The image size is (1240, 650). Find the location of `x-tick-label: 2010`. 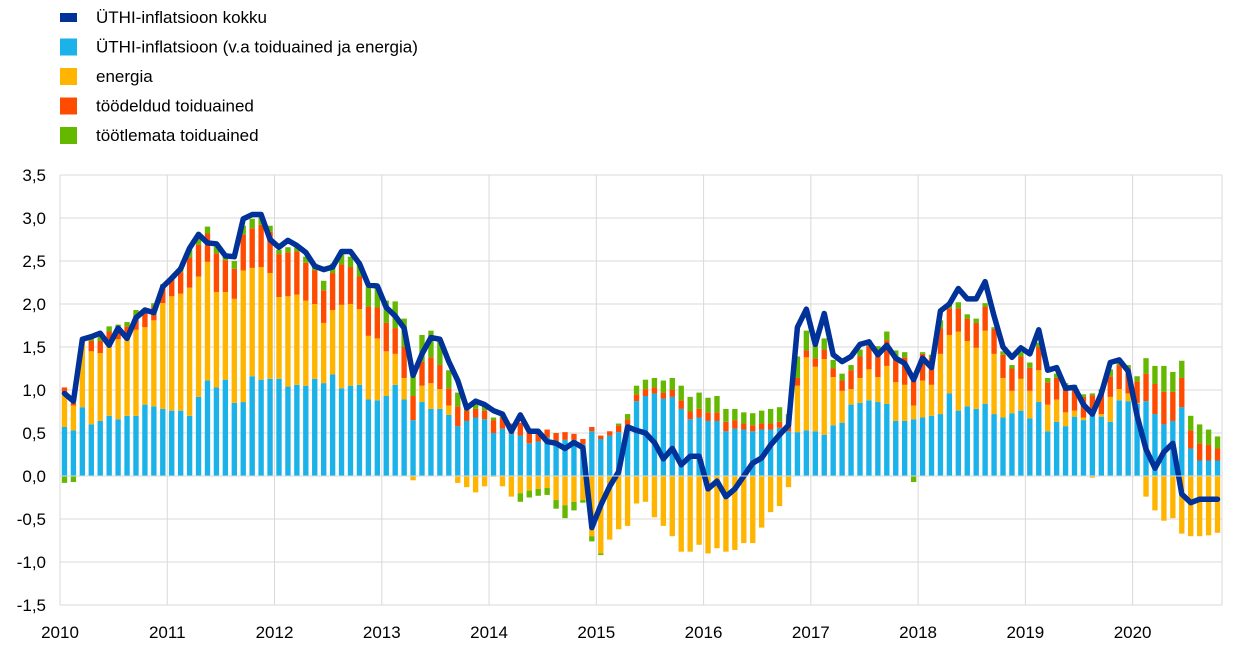

x-tick-label: 2010 is located at coordinates (60, 632).